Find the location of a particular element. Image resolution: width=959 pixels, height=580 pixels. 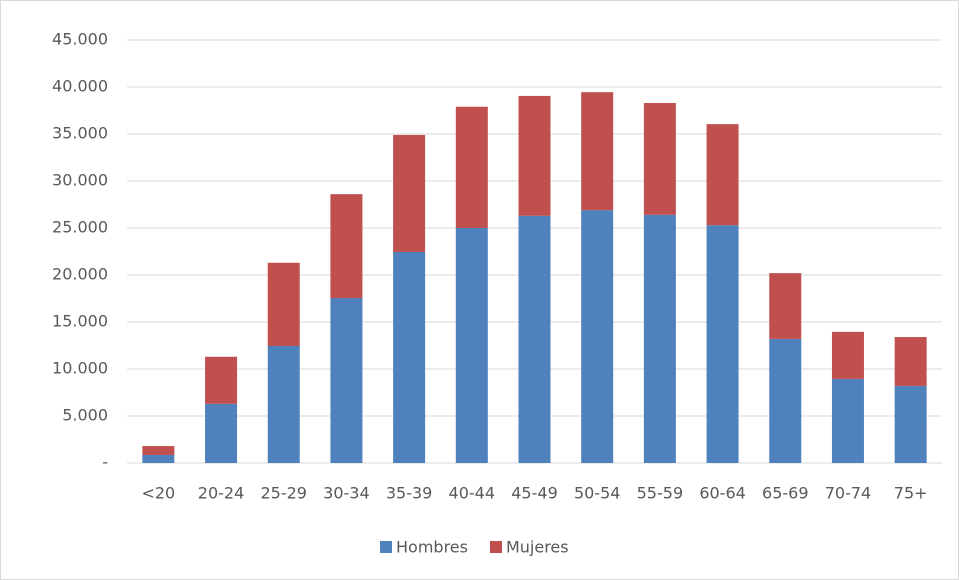

legend-label: Mujeres is located at coordinates (537, 547).